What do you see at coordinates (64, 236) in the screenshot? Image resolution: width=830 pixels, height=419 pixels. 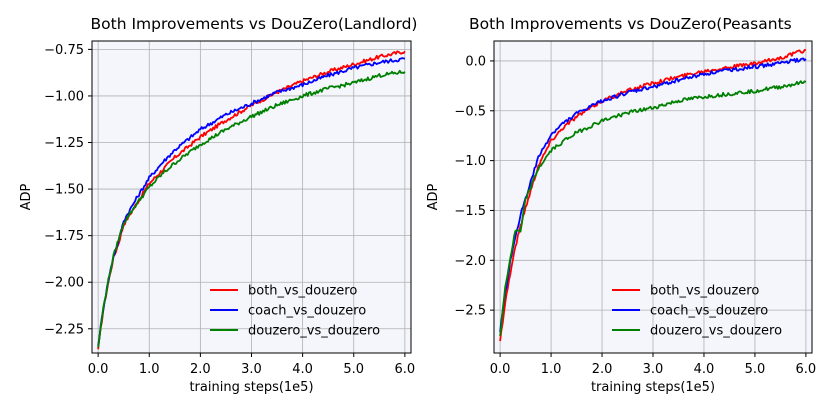 I see `y-tick-label: −1.75` at bounding box center [64, 236].